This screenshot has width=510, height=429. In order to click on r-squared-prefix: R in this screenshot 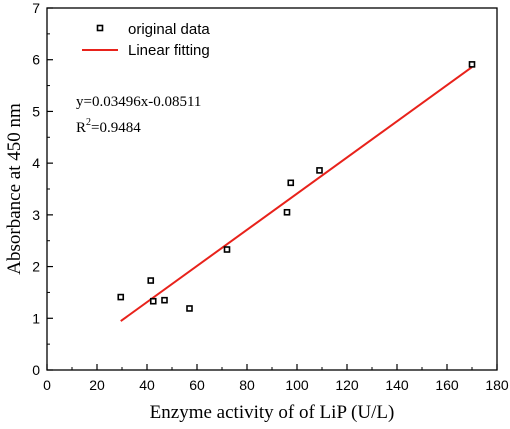, I will do `click(81, 128)`.